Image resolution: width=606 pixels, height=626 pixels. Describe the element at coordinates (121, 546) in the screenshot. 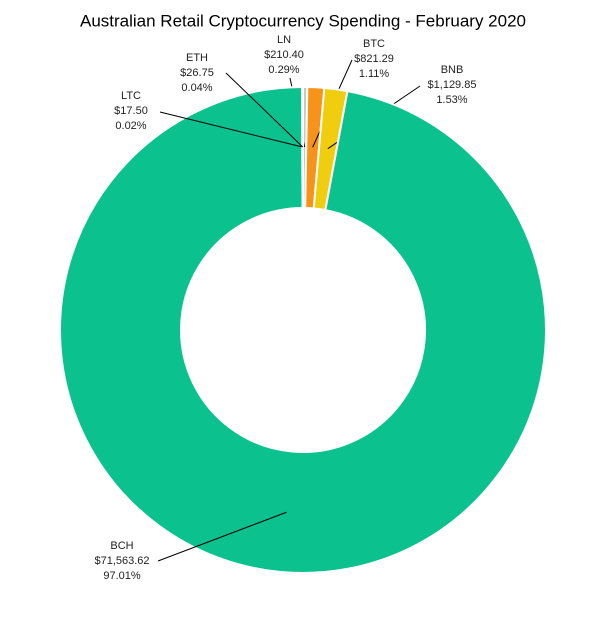

I see `slice-label: BCH` at that location.